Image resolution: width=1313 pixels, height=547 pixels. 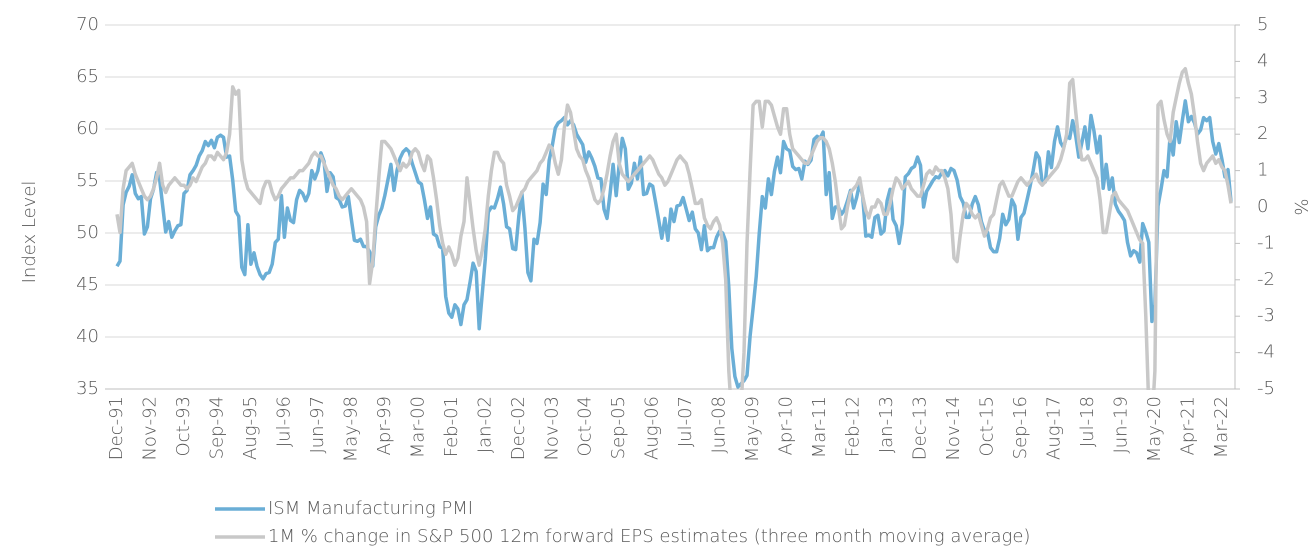 What do you see at coordinates (317, 425) in the screenshot?
I see `x-tick-label: Jun-97` at bounding box center [317, 425].